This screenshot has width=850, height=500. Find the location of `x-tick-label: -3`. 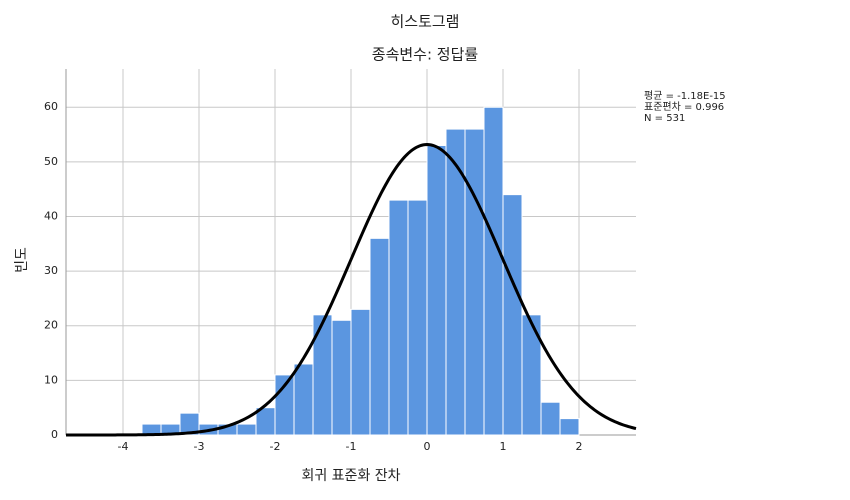

x-tick-label: -3 is located at coordinates (199, 446).